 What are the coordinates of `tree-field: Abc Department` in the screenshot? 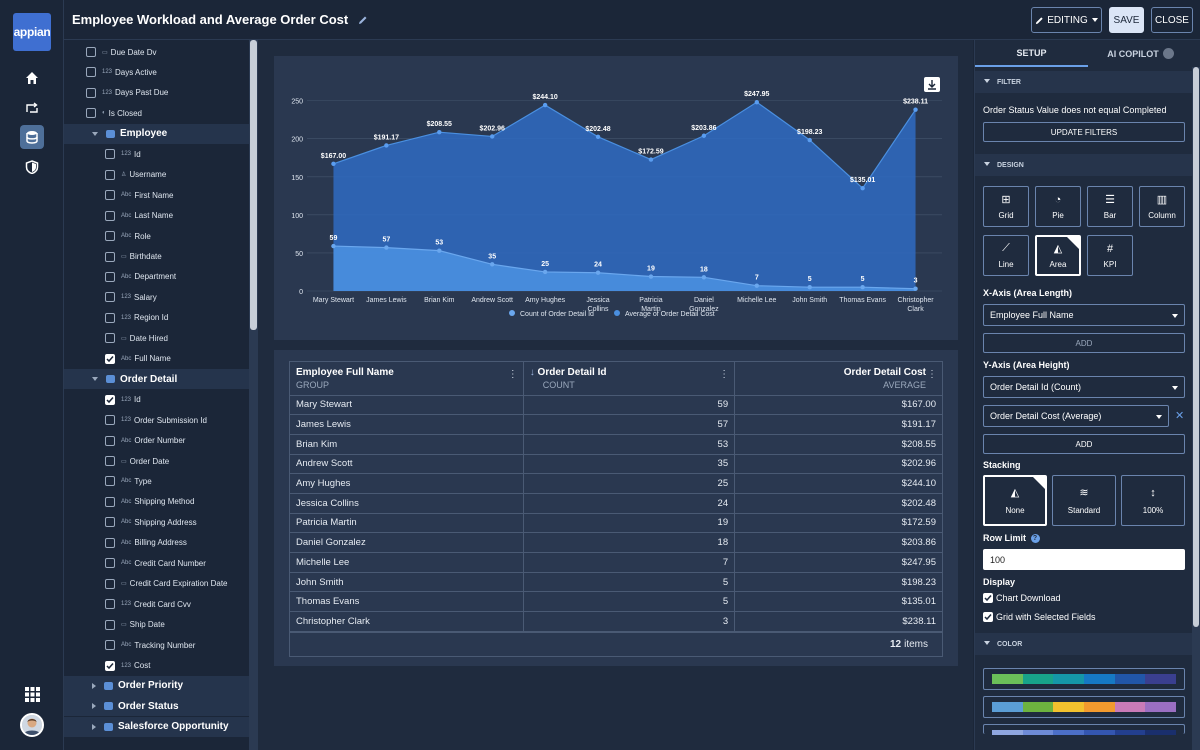 It's located at (157, 277).